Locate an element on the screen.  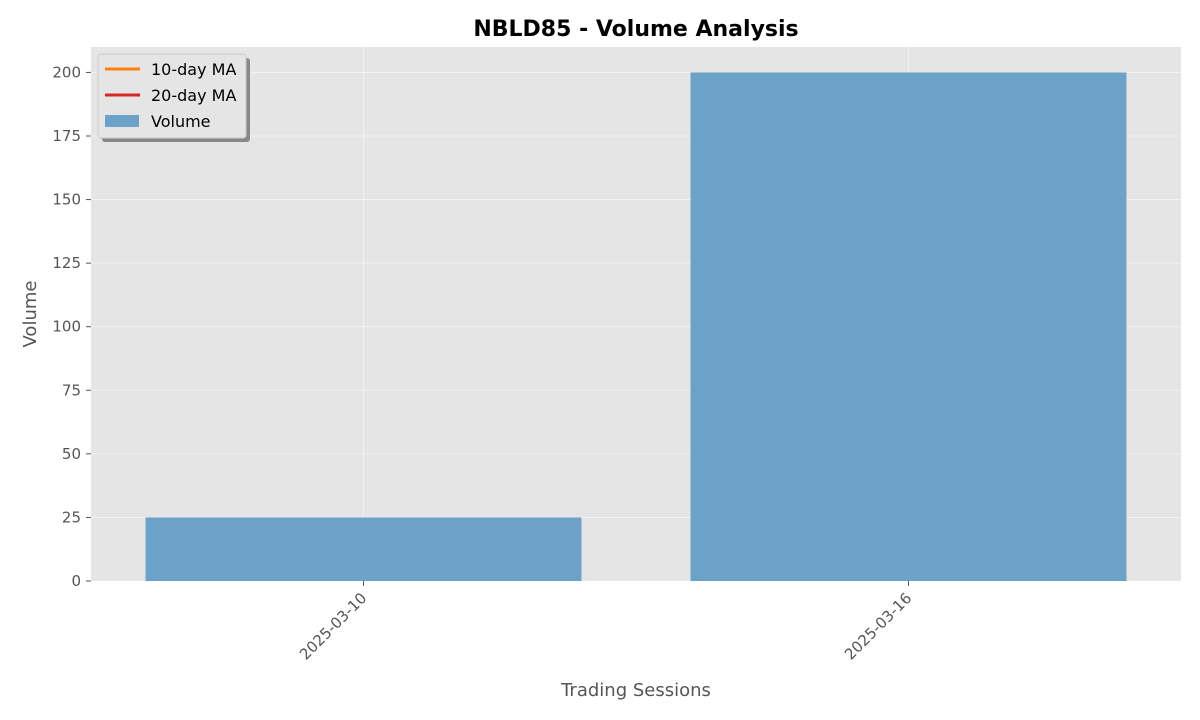
y-tick-label: 175 is located at coordinates (66, 136).